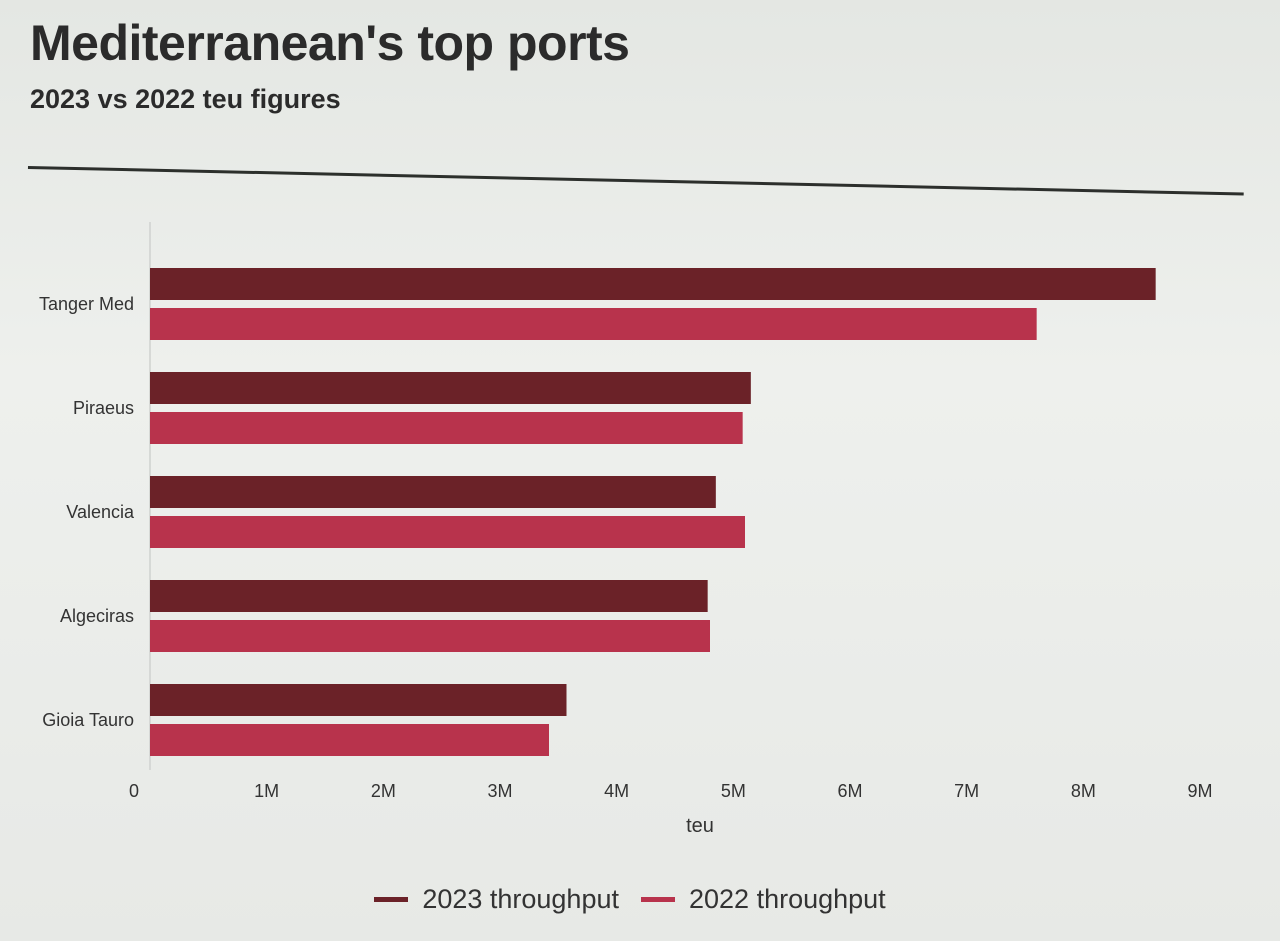 Image resolution: width=1280 pixels, height=941 pixels. What do you see at coordinates (358, 700) in the screenshot?
I see `bar-gioia-tauro-2023` at bounding box center [358, 700].